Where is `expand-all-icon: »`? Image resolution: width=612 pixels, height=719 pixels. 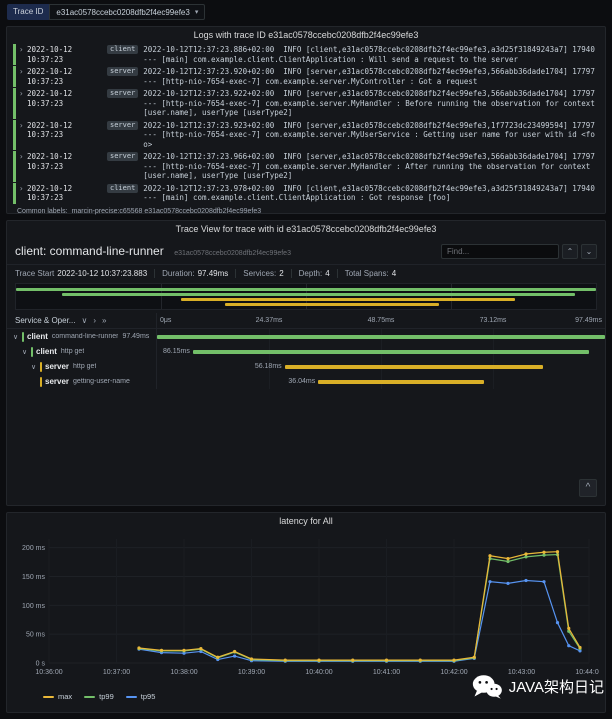
expand-all-icon: » is located at coordinates (104, 320).